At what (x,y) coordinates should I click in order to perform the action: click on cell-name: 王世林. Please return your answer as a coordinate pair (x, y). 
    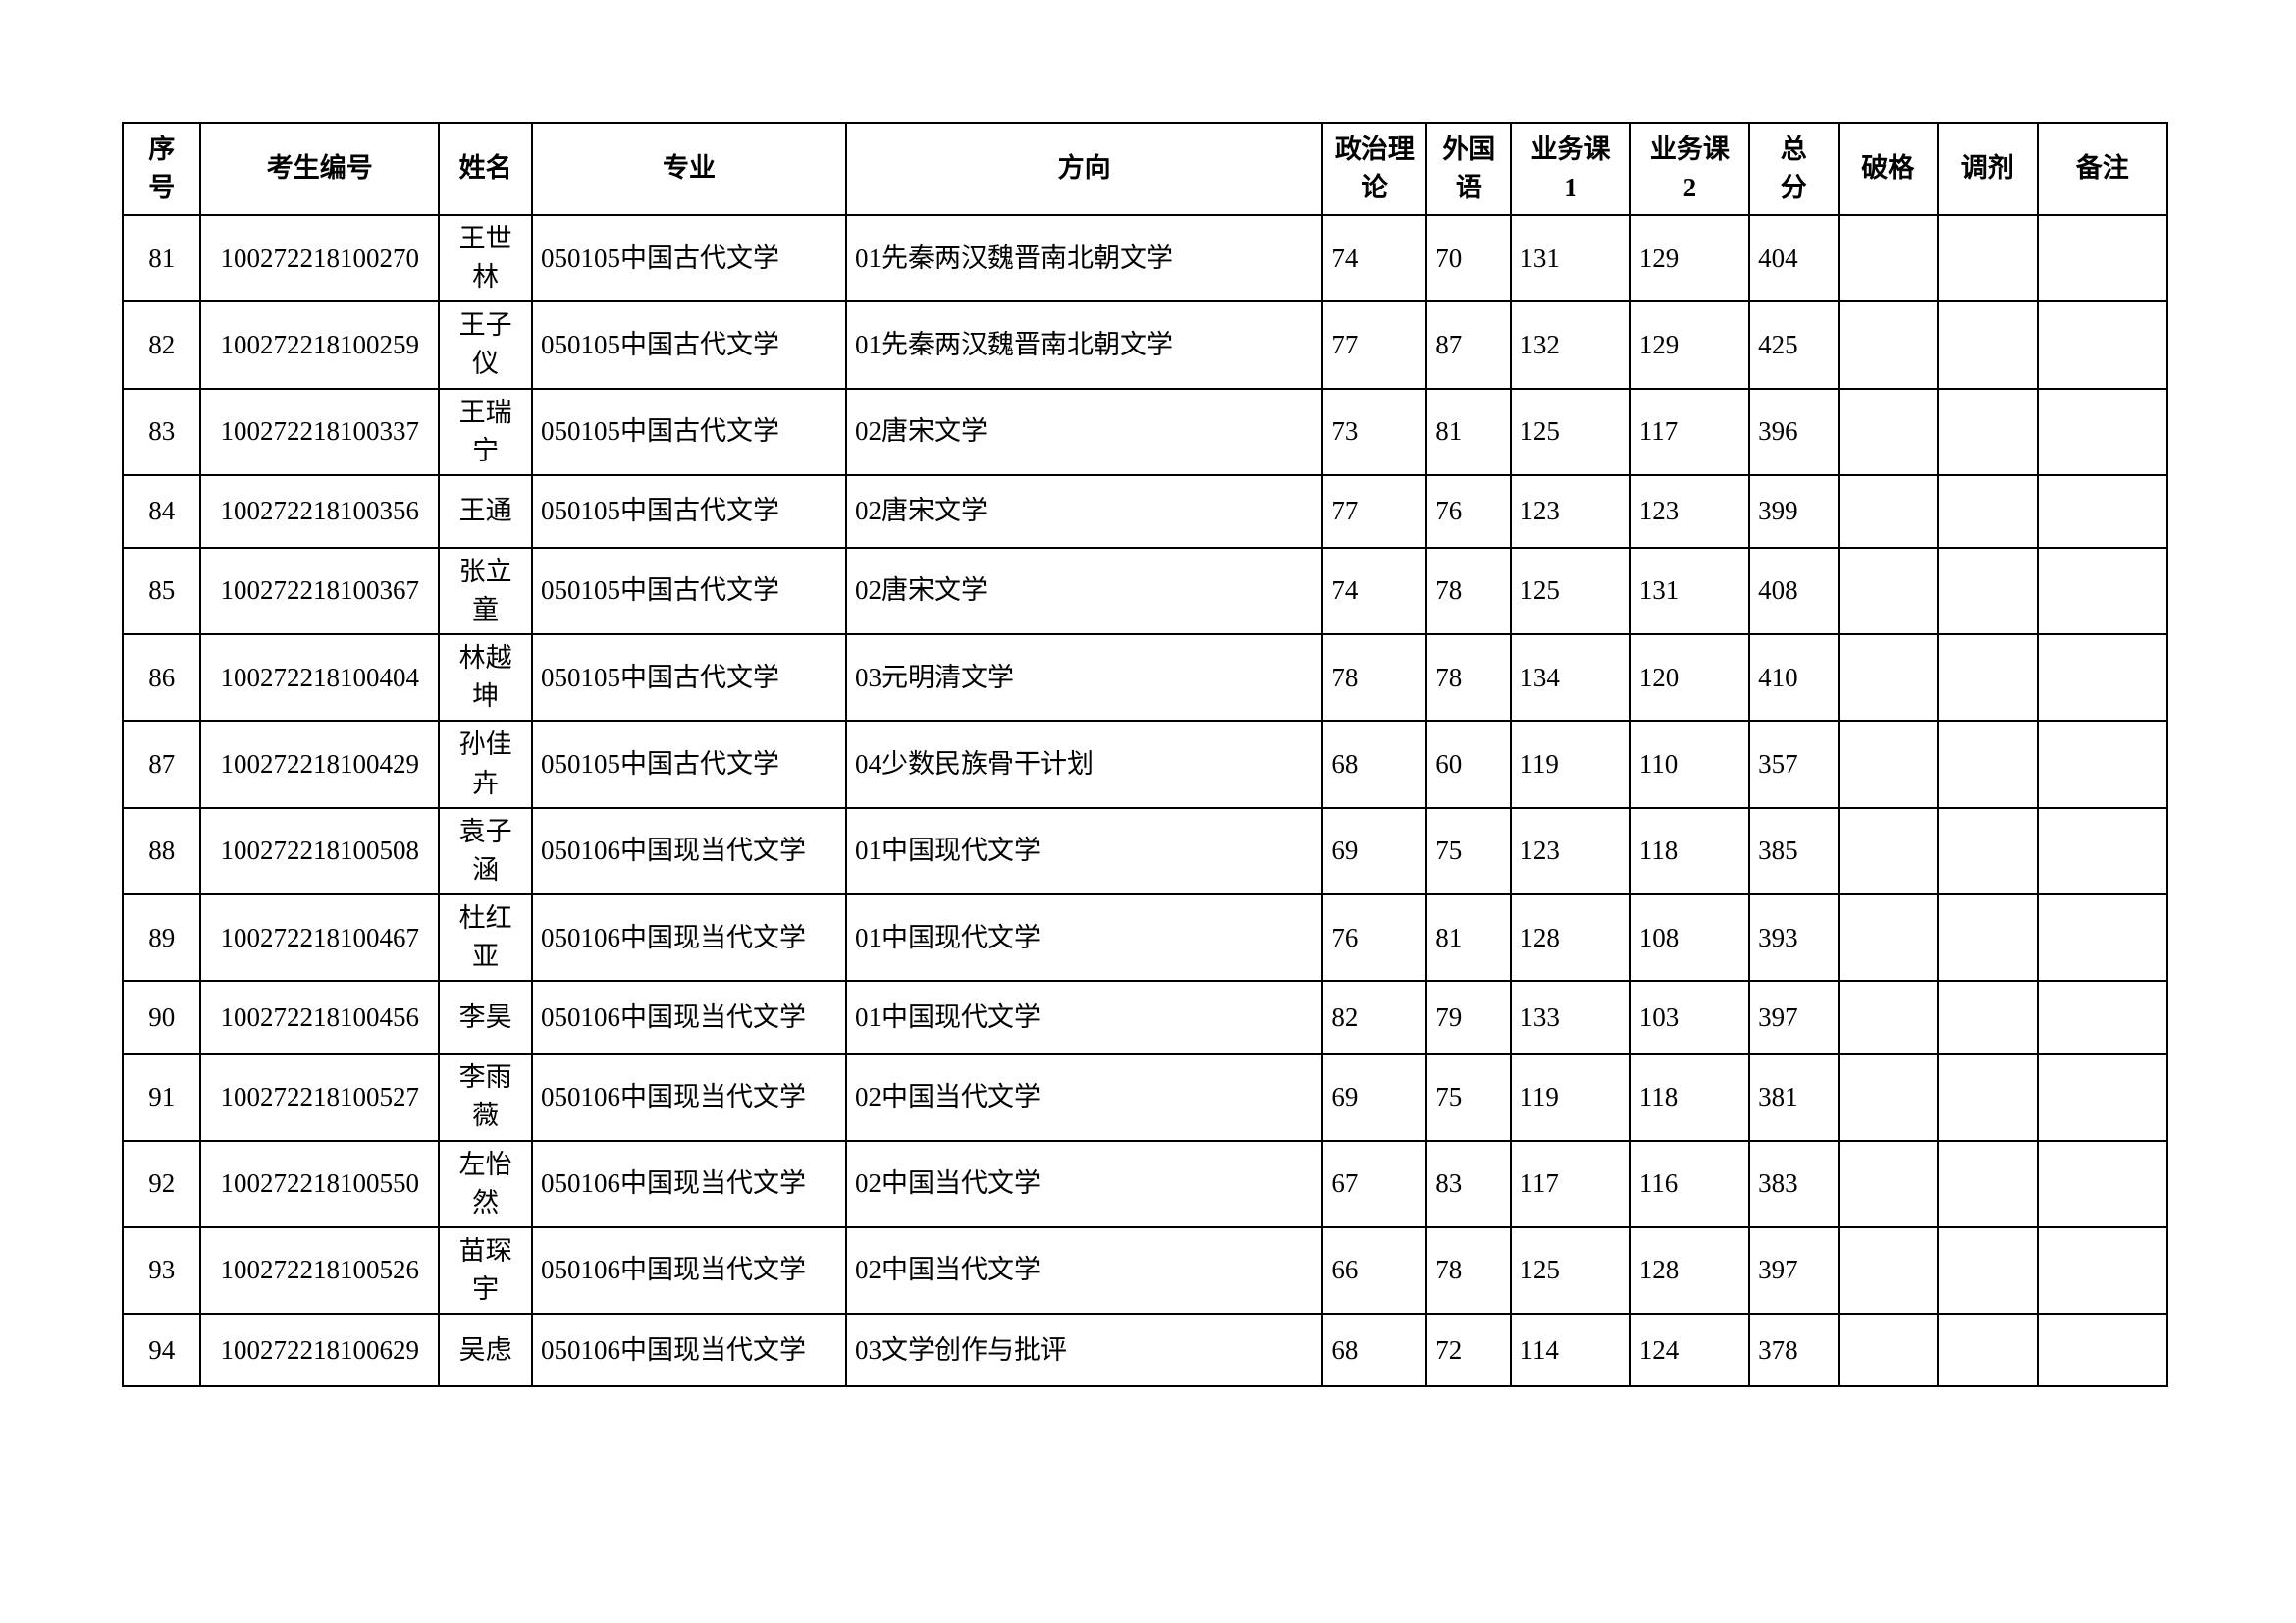
    Looking at the image, I should click on (486, 258).